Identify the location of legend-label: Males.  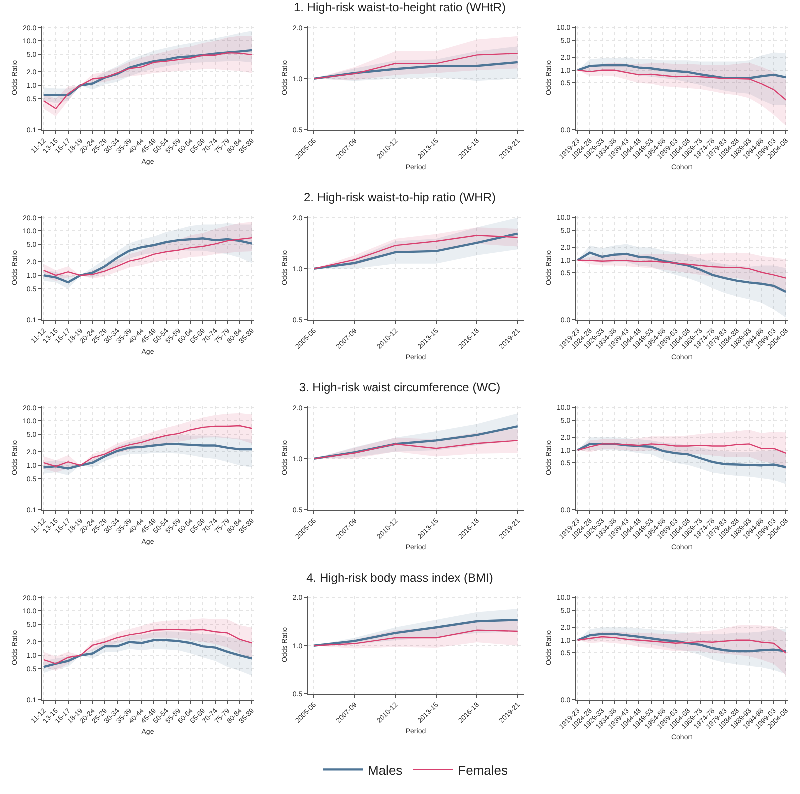
(386, 770).